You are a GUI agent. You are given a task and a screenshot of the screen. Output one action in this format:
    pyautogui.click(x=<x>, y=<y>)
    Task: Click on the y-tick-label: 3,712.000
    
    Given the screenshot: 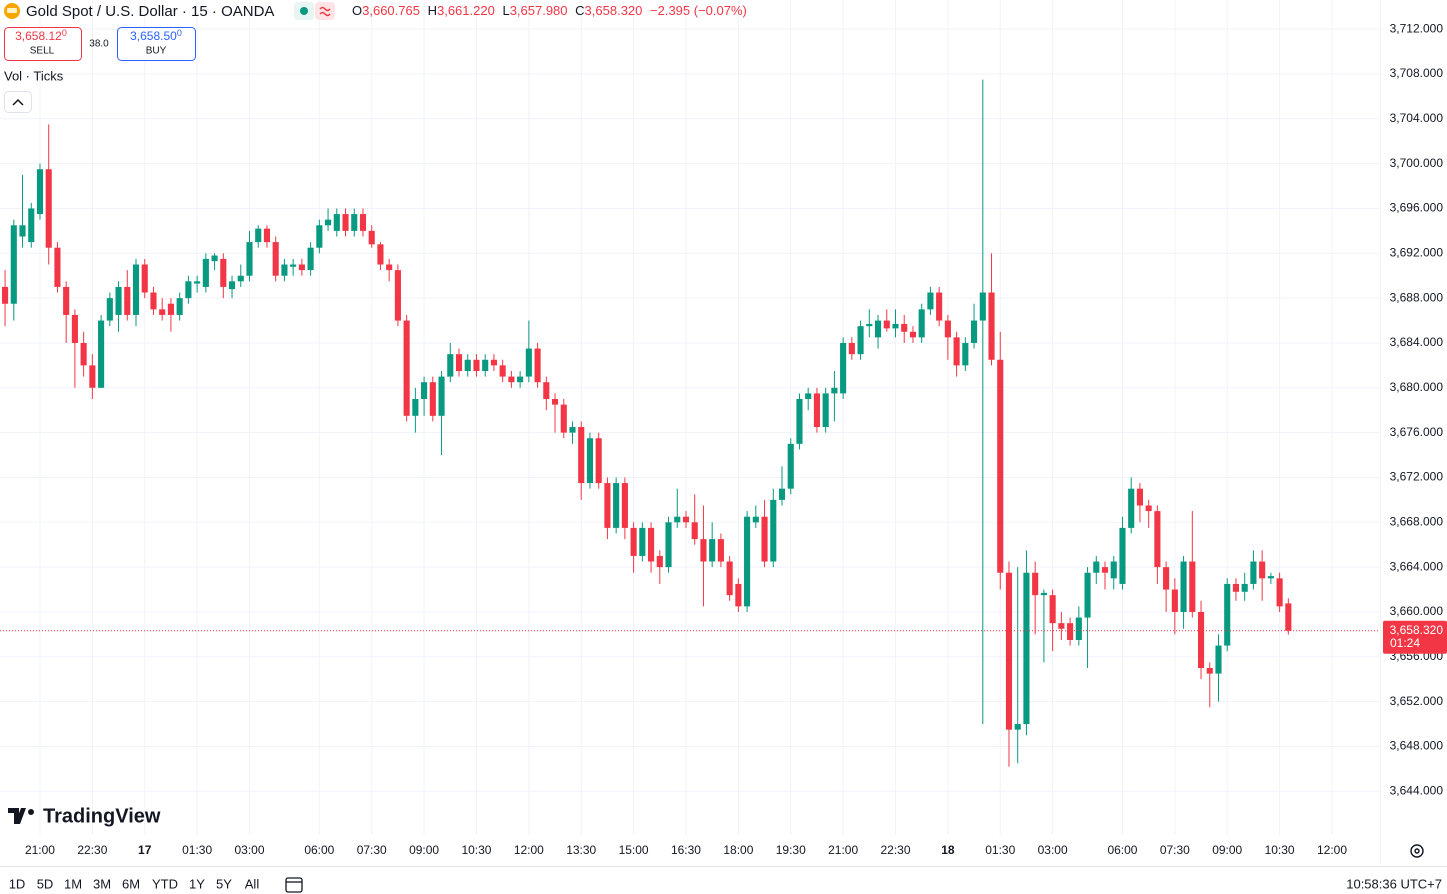 What is the action you would take?
    pyautogui.click(x=1417, y=28)
    